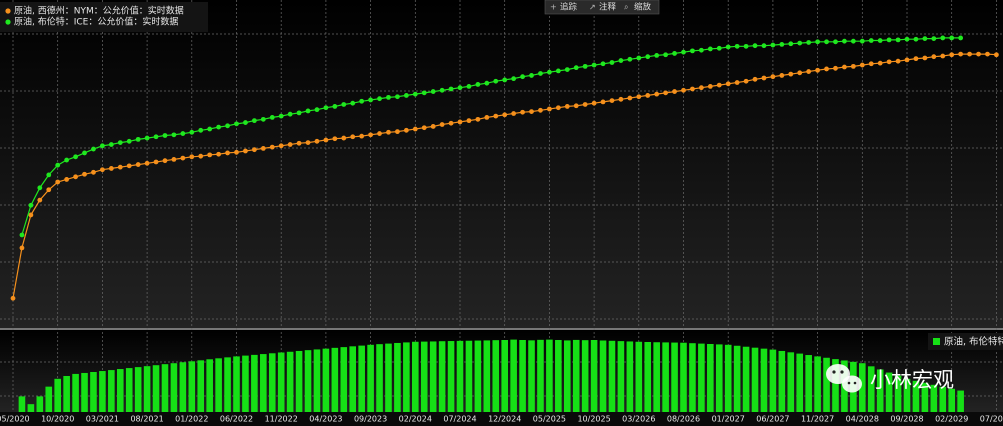  What do you see at coordinates (592, 7) in the screenshot?
I see `toolbar-icon: ↗` at bounding box center [592, 7].